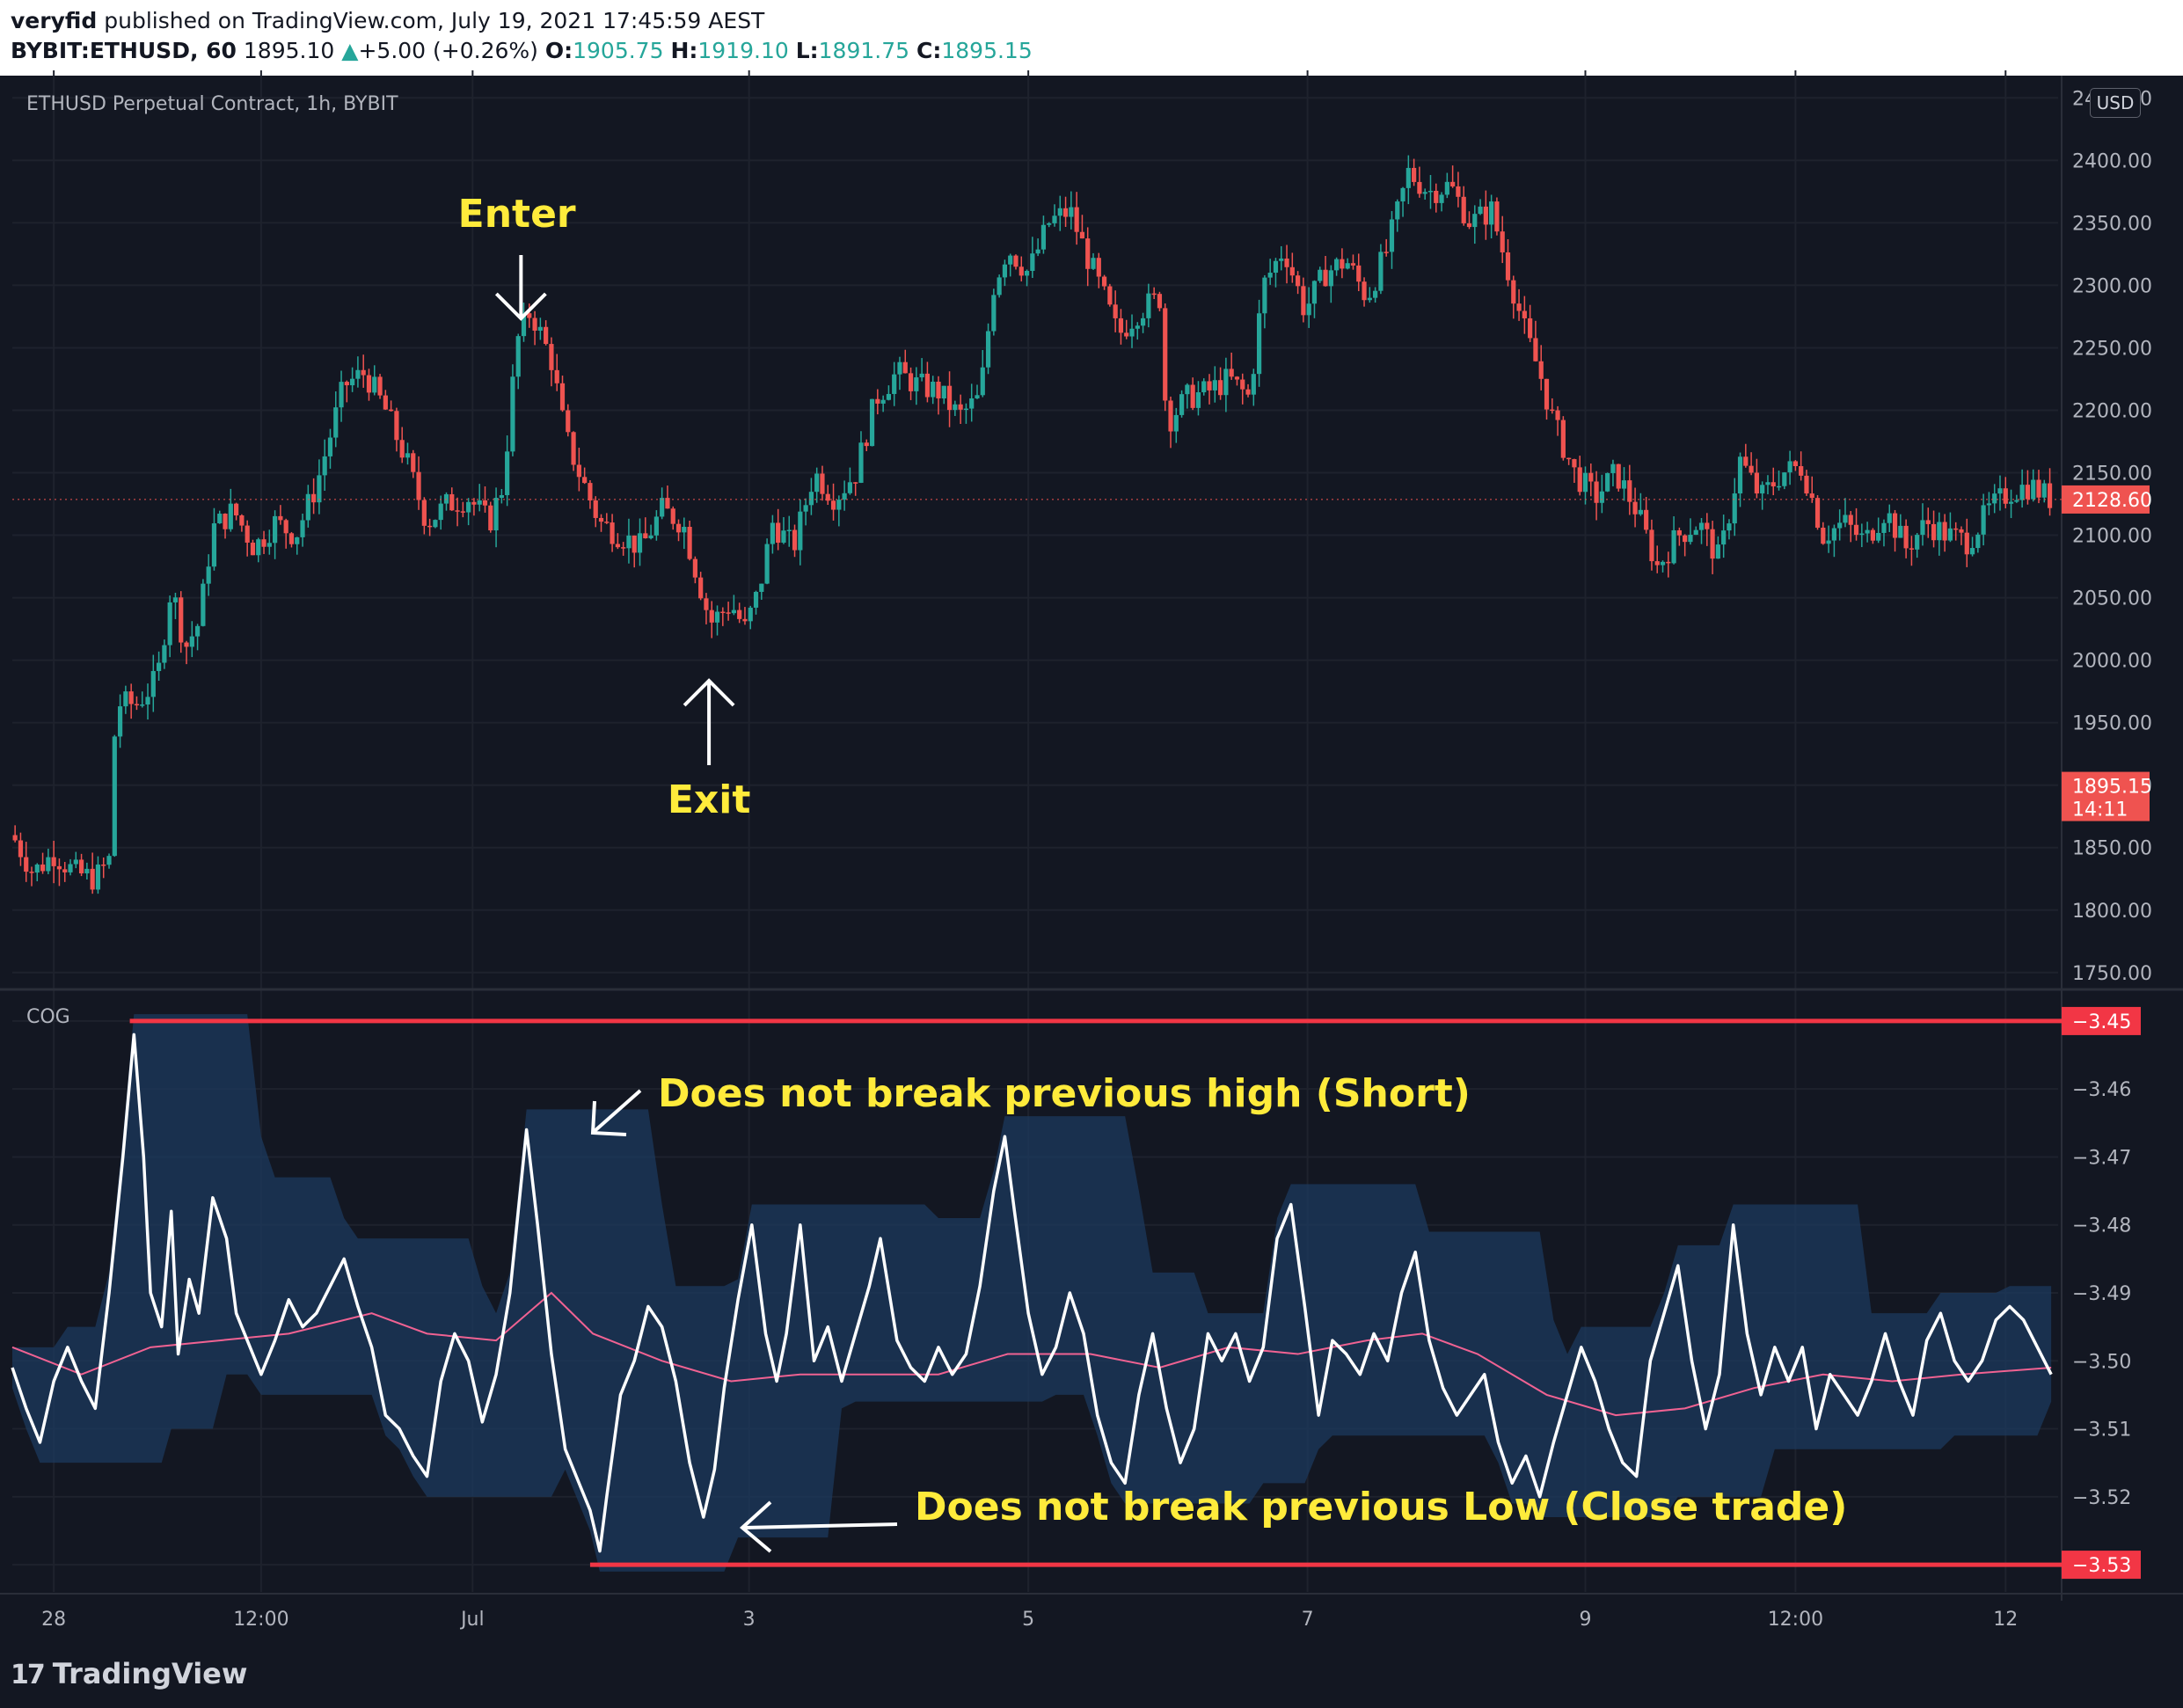 Image resolution: width=2183 pixels, height=1708 pixels. What do you see at coordinates (129, 1673) in the screenshot?
I see `tradingview-logo: 𝟭𝟳 TradingView` at bounding box center [129, 1673].